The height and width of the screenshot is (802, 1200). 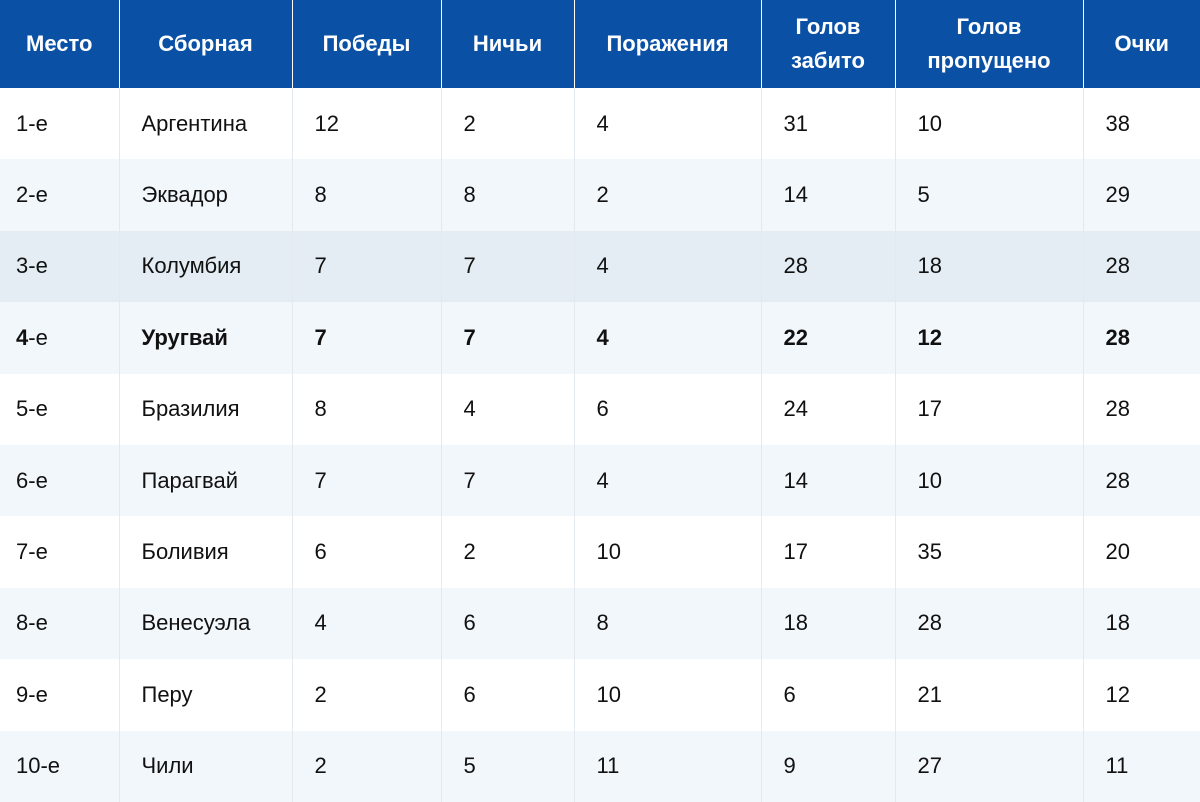 What do you see at coordinates (827, 44) in the screenshot?
I see `header-goals-scored: Голов забито` at bounding box center [827, 44].